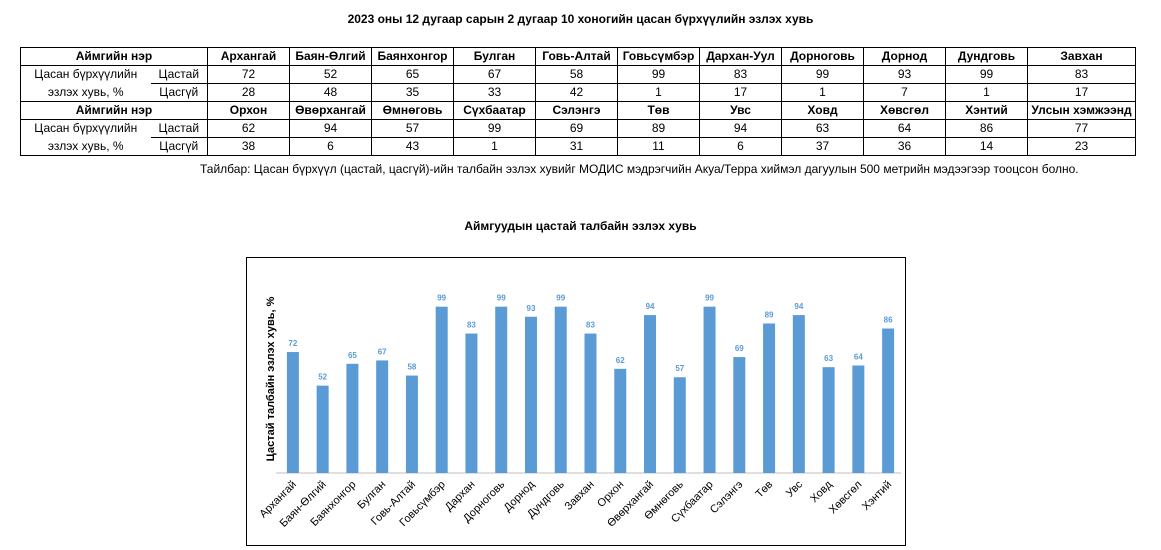 This screenshot has width=1161, height=550. Describe the element at coordinates (658, 56) in the screenshot. I see `province-name-cell: Говьсүмбэр` at that location.